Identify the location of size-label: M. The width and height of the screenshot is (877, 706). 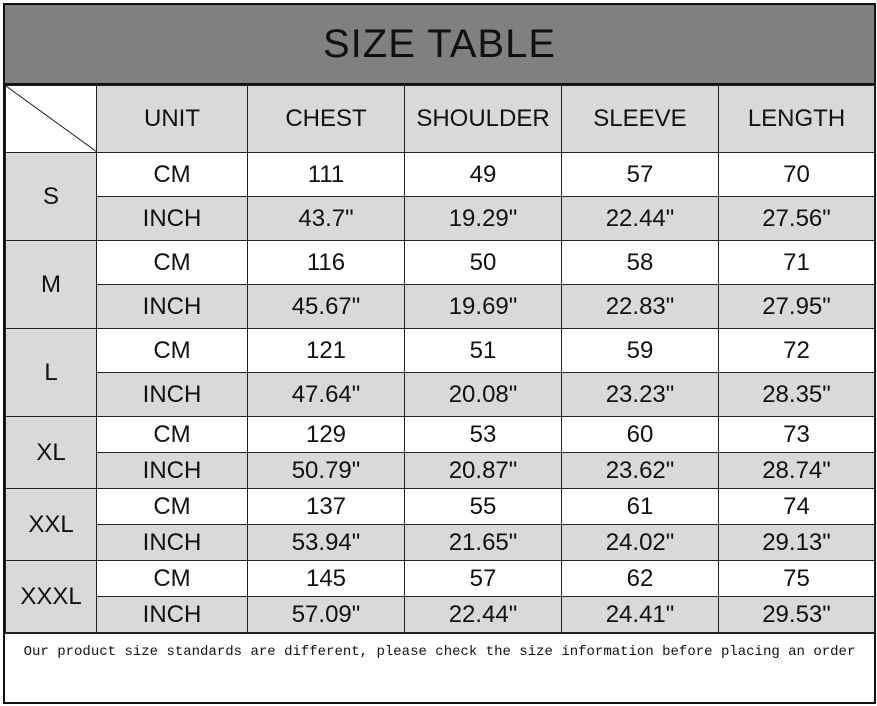
(51, 284).